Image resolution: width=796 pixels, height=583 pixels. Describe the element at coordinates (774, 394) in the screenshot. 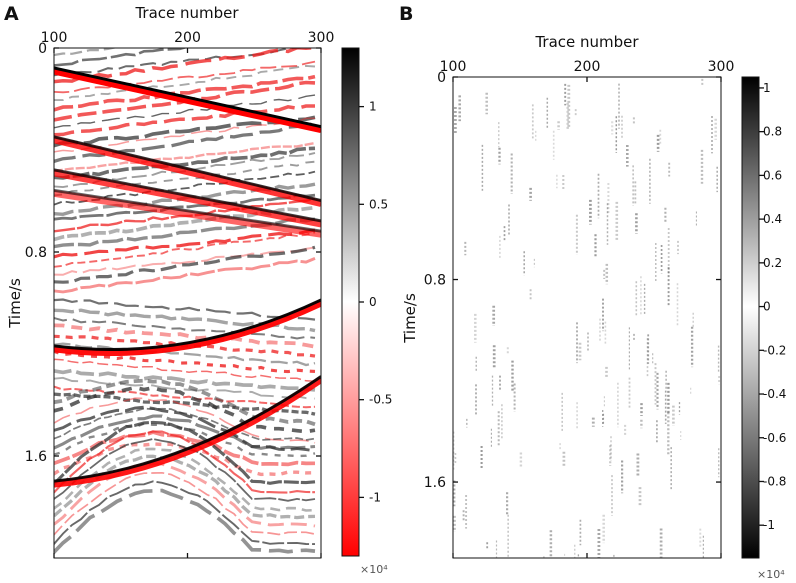

I see `colorbar-tick-label: -0.4` at that location.